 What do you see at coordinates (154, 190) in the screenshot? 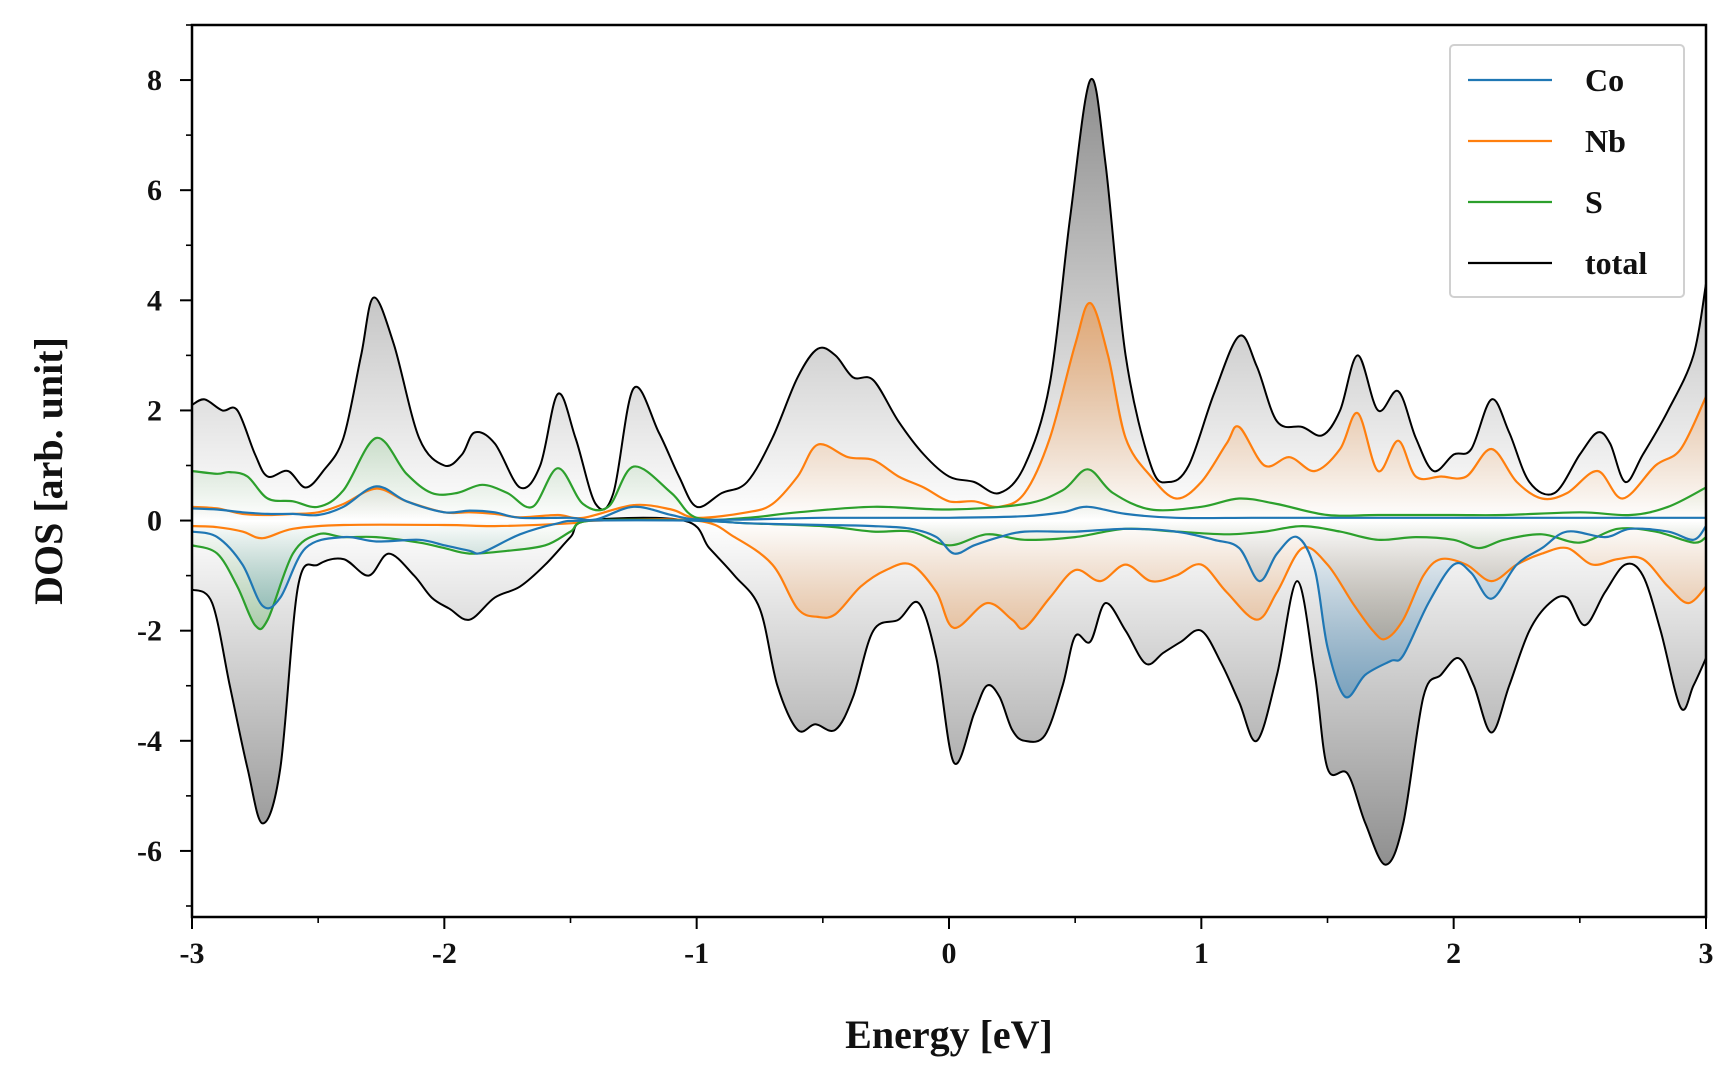
I see `y-tick-label: 6` at bounding box center [154, 190].